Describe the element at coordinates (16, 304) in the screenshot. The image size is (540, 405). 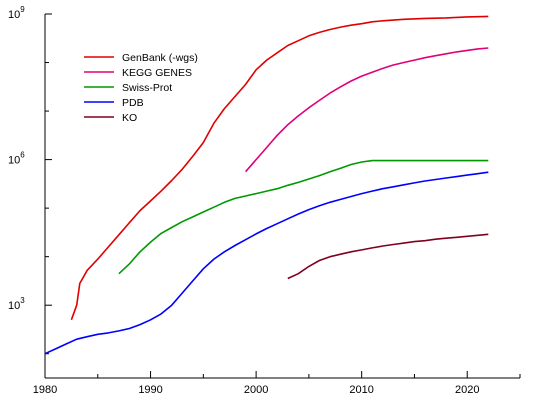
I see `y-tick-label: 10³` at that location.